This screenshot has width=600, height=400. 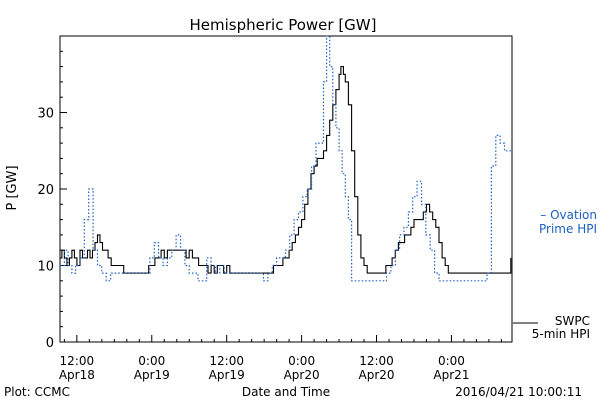 I want to click on legend-swpc-label: 5-min HPI, so click(x=561, y=334).